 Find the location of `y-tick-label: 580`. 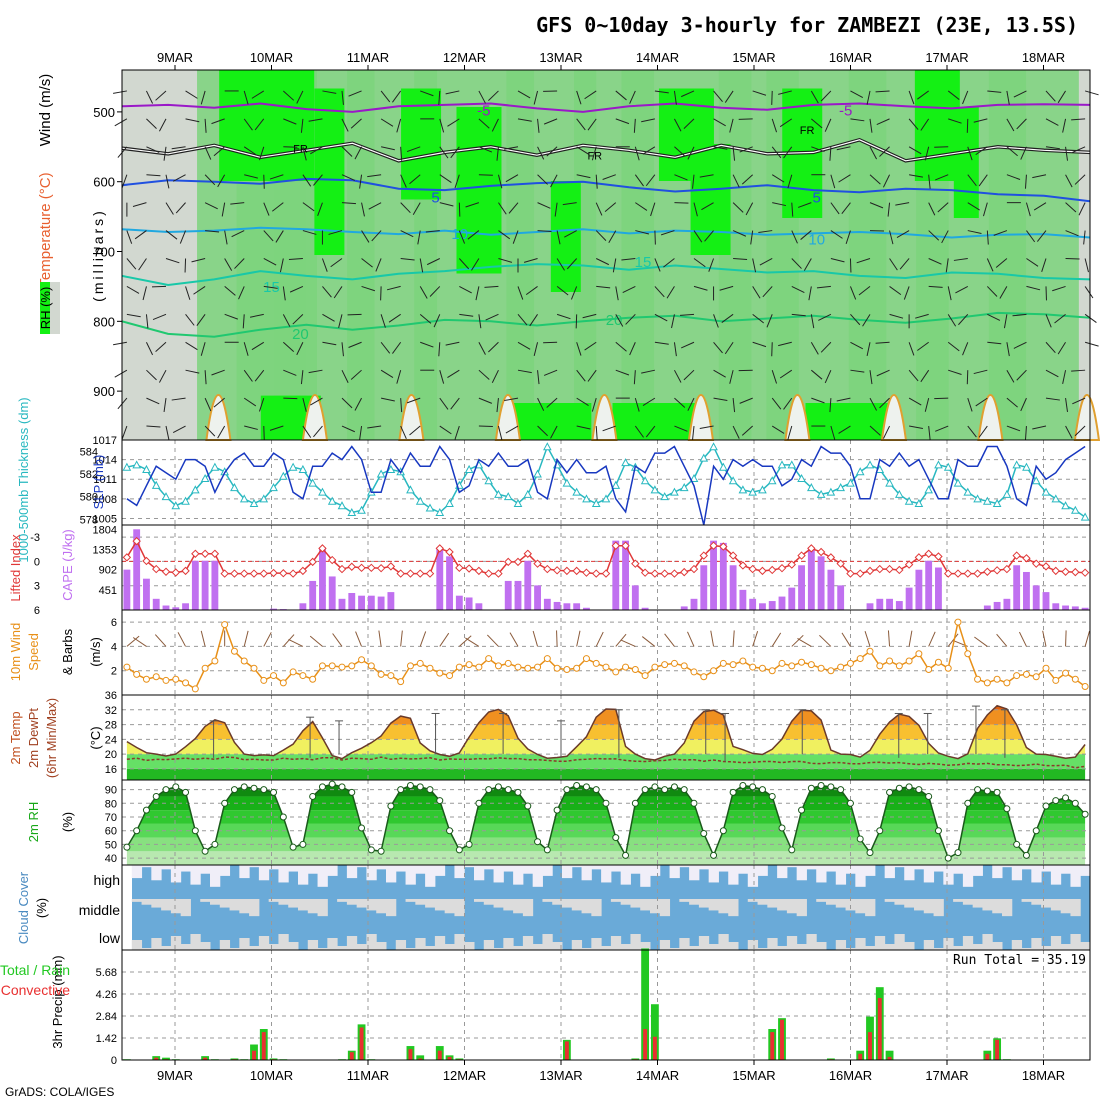

y-tick-label: 580 is located at coordinates (89, 498).